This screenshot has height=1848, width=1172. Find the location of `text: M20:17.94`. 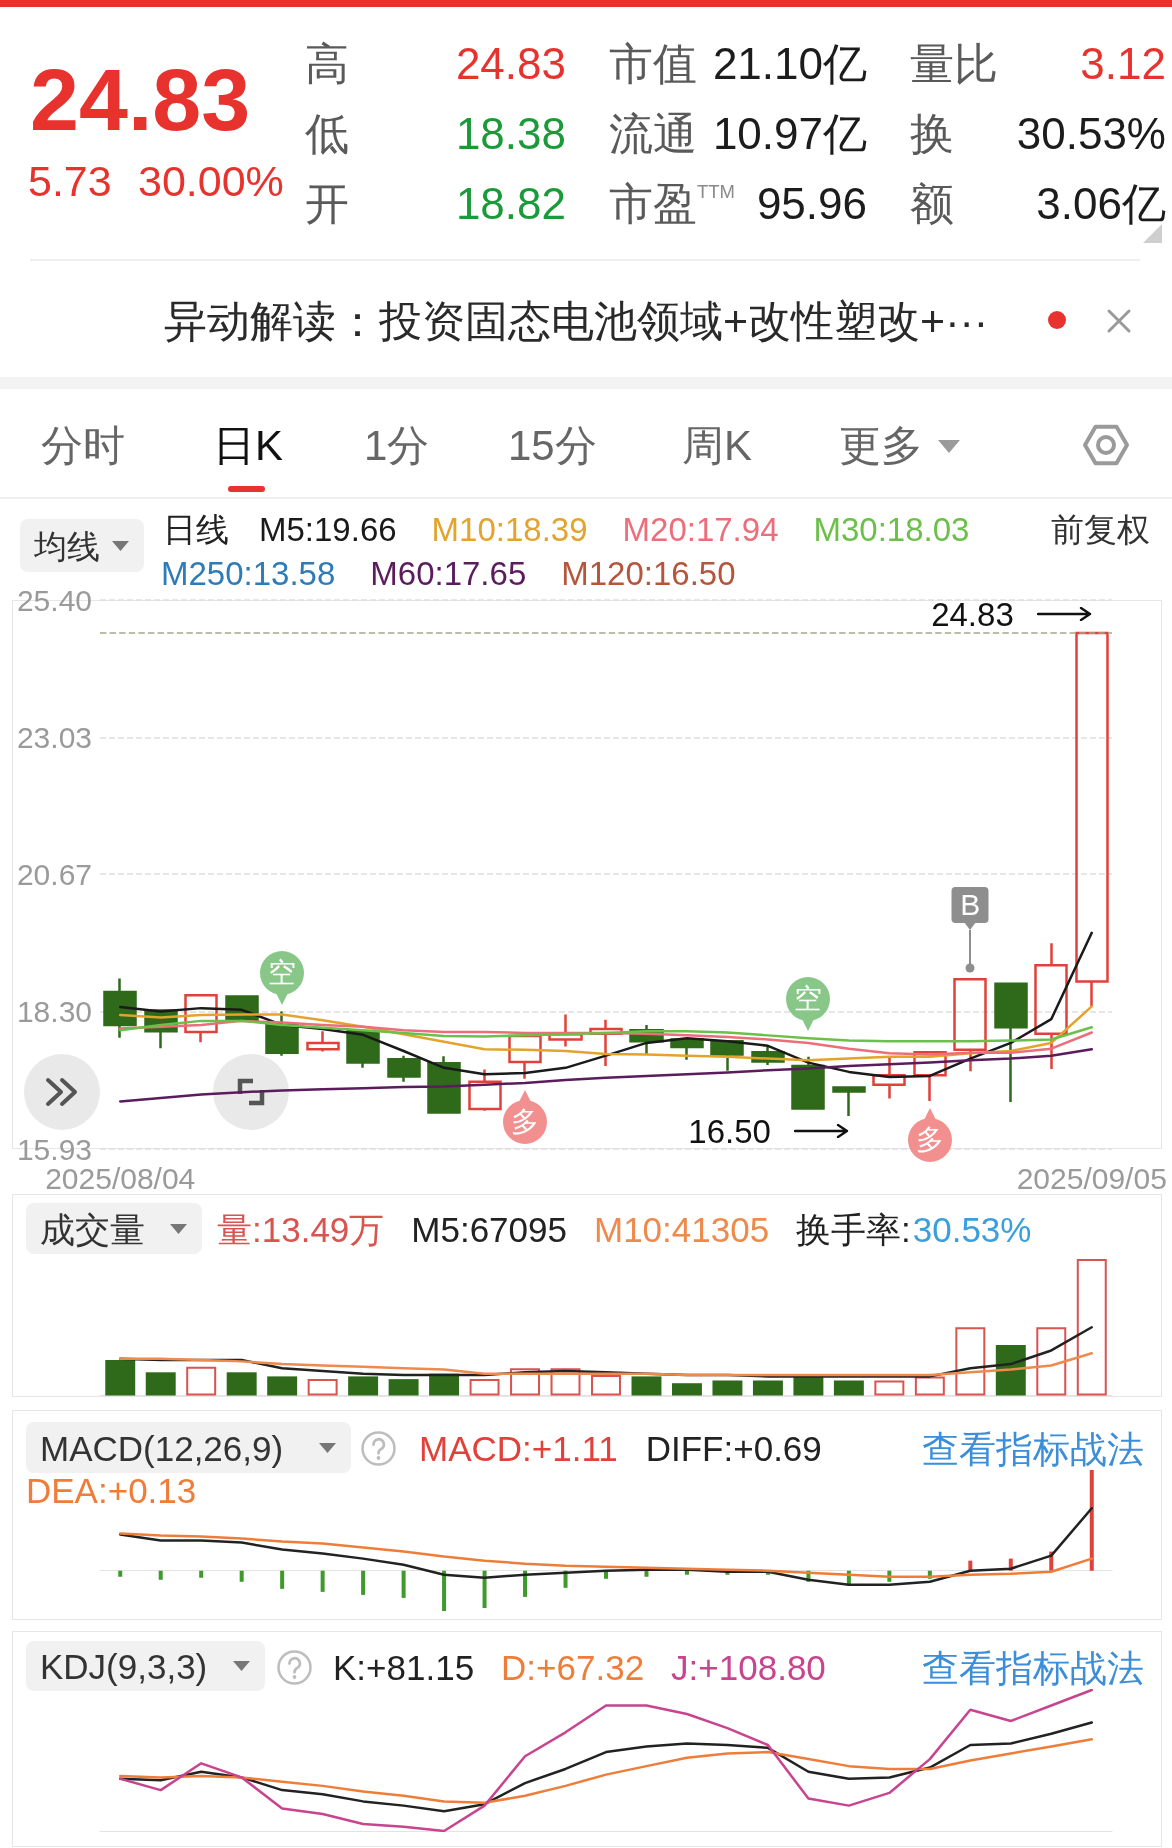

text: M20:17.94 is located at coordinates (700, 529).